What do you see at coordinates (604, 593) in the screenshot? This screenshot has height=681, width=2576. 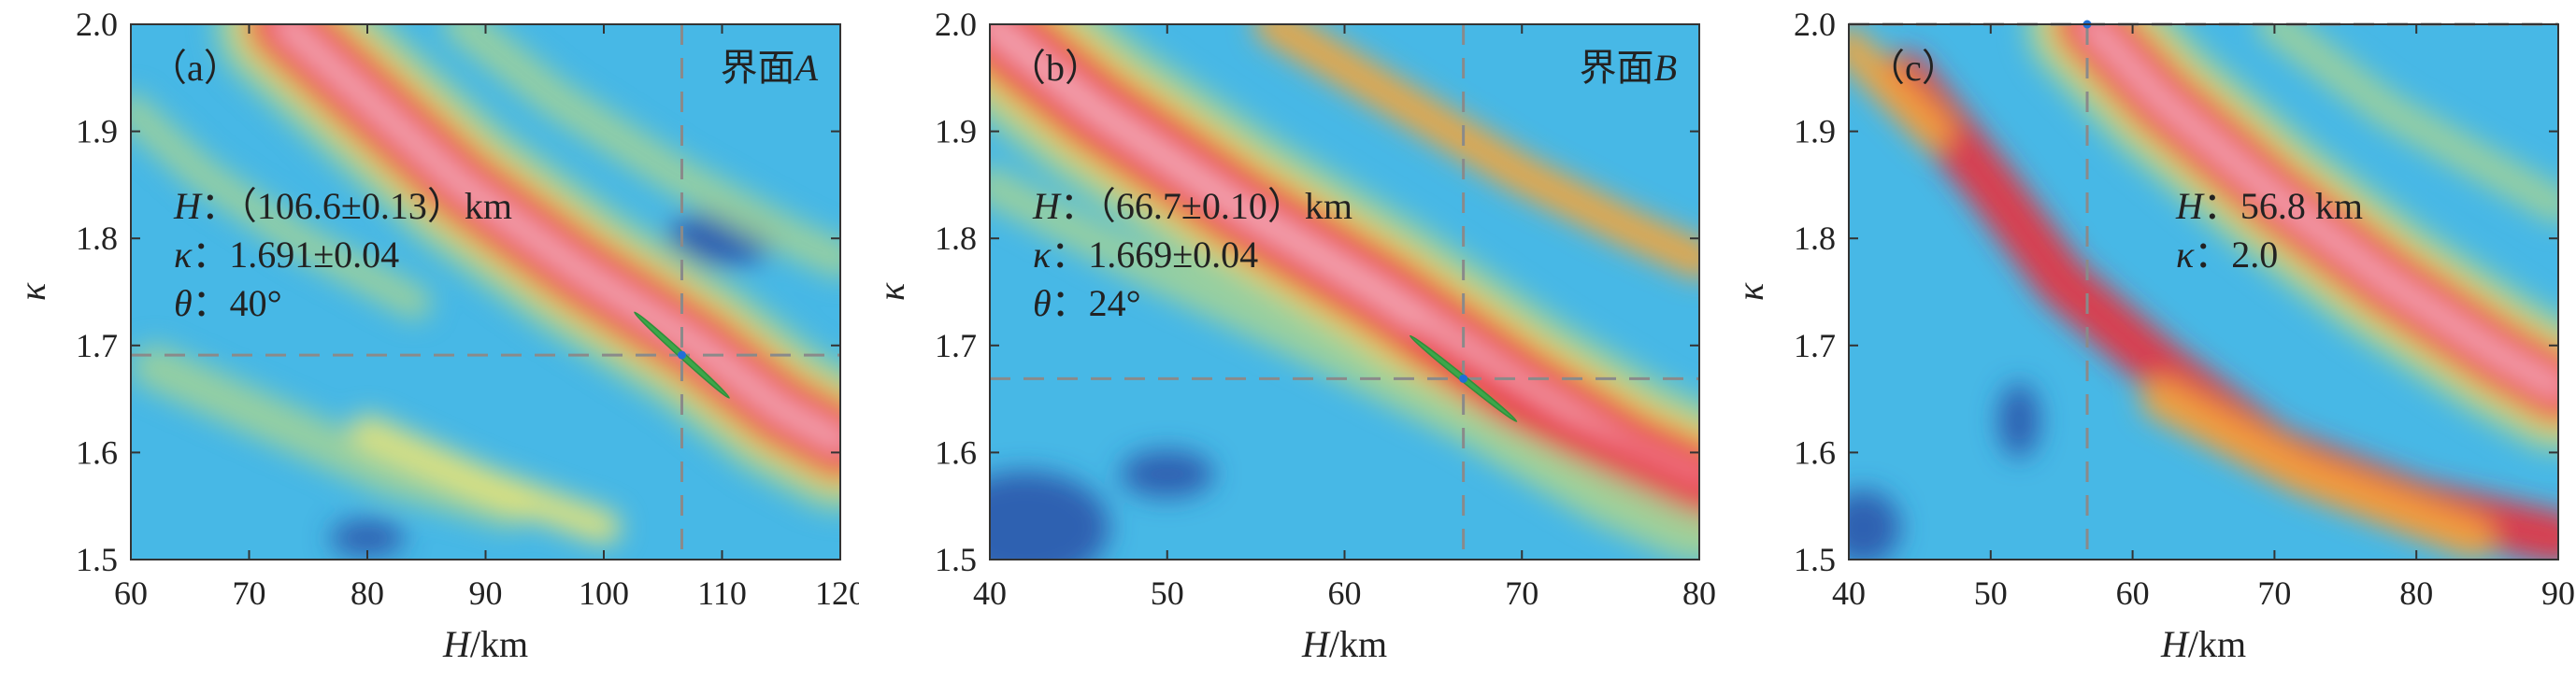 I see `x-tick-label: 100` at bounding box center [604, 593].